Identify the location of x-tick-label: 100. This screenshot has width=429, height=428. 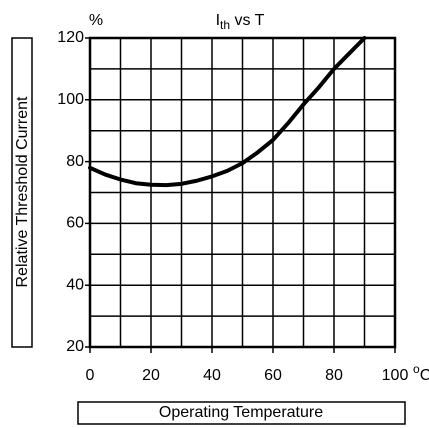
(395, 375).